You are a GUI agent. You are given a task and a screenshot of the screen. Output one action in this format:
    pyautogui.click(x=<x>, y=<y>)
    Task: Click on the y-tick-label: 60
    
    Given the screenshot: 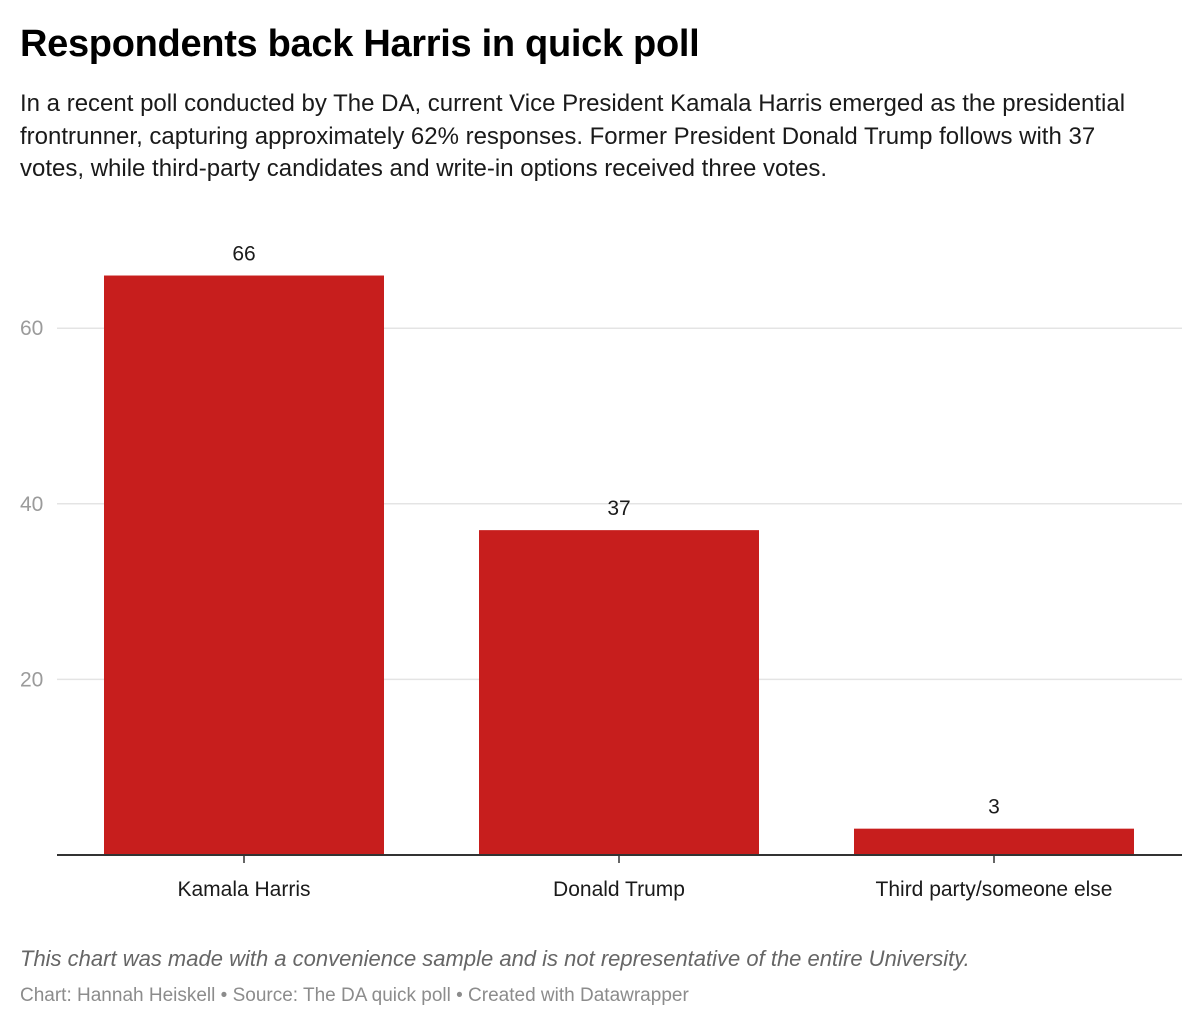 What is the action you would take?
    pyautogui.click(x=31, y=328)
    